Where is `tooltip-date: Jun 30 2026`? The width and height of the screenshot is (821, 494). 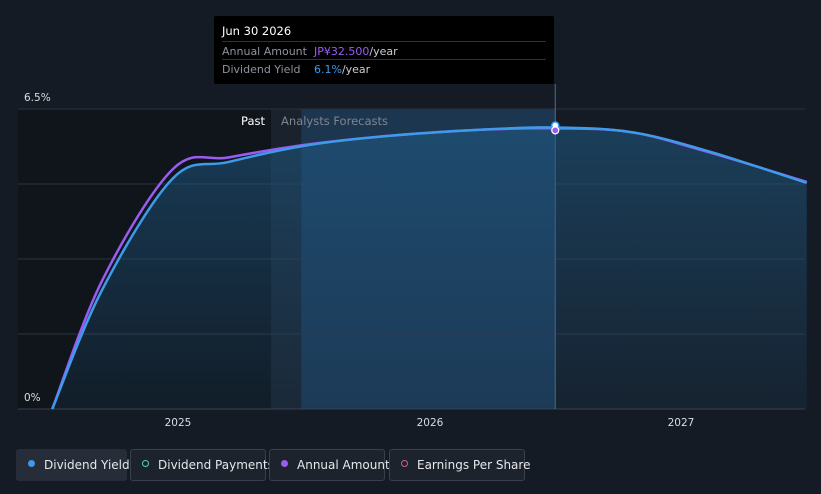
tooltip-date: Jun 30 2026 is located at coordinates (257, 31).